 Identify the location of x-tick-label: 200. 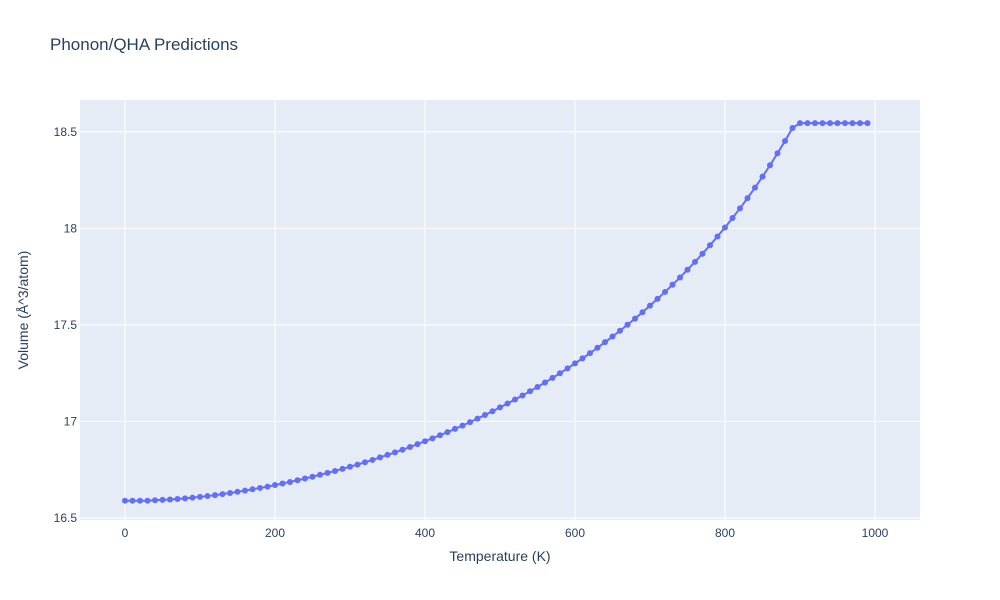
(275, 533).